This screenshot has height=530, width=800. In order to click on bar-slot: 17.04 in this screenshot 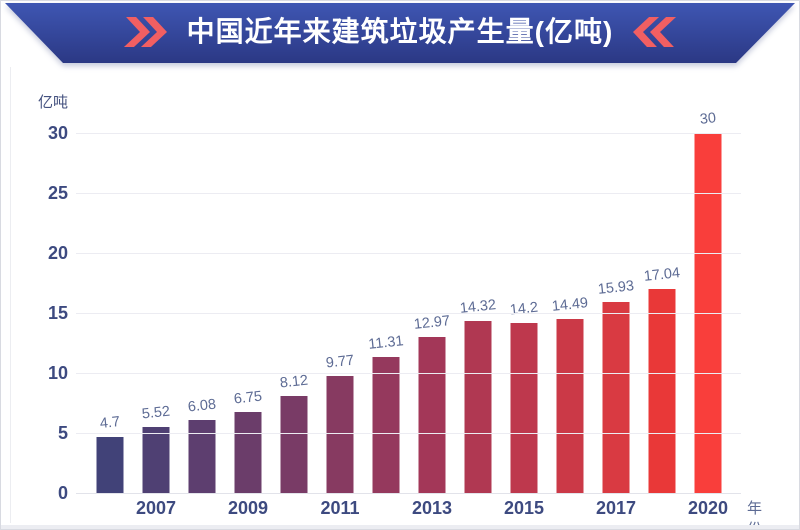, I will do `click(662, 313)`.